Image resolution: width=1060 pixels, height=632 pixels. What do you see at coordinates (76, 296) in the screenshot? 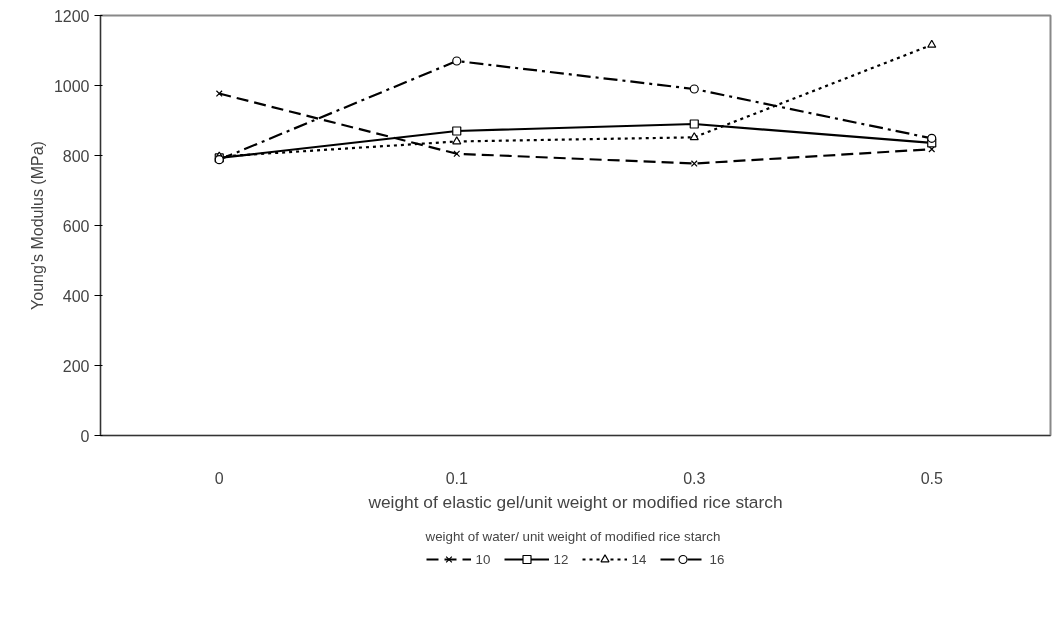
I see `y-tick-label: 400` at bounding box center [76, 296].